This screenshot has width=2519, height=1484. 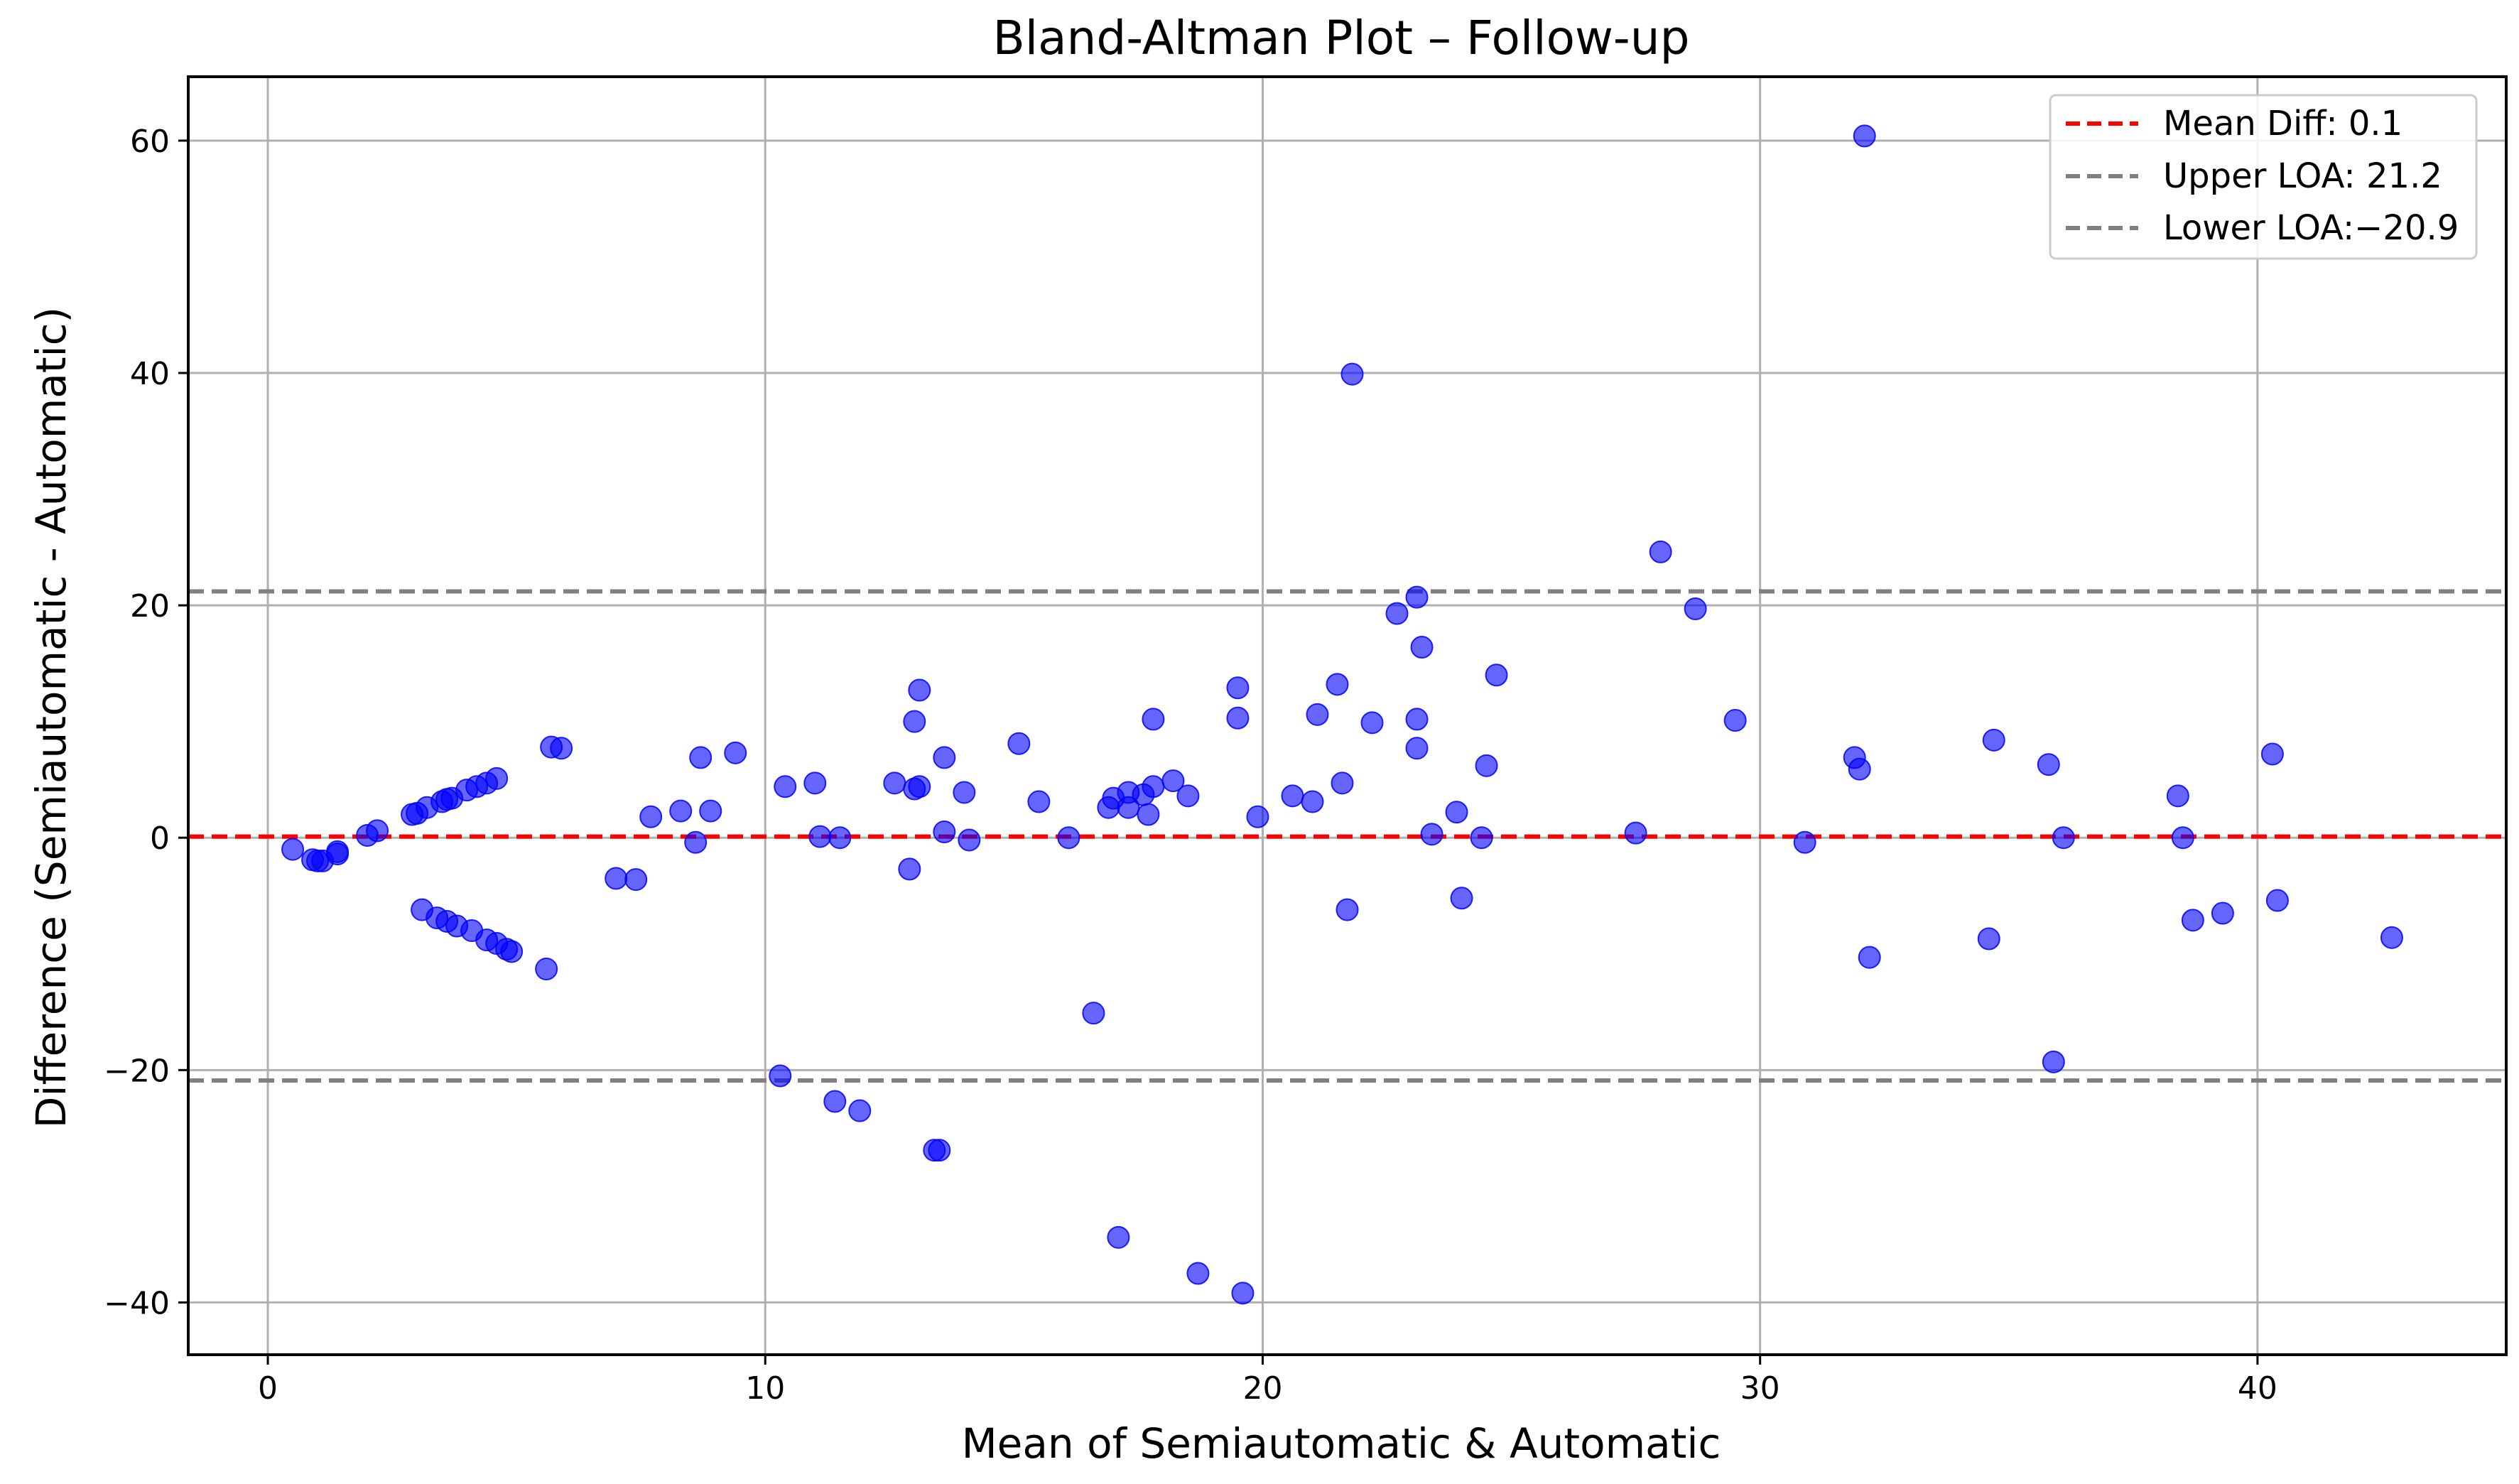 What do you see at coordinates (137, 1303) in the screenshot?
I see `y-tick-label: −40` at bounding box center [137, 1303].